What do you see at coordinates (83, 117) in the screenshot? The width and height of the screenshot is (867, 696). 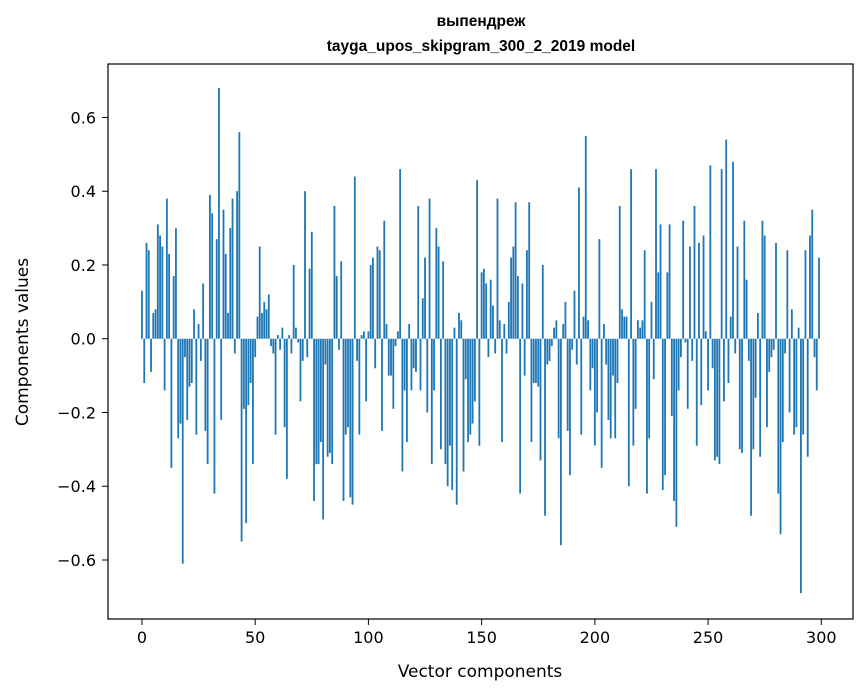 I see `y-tick-label-6: 0.6` at bounding box center [83, 117].